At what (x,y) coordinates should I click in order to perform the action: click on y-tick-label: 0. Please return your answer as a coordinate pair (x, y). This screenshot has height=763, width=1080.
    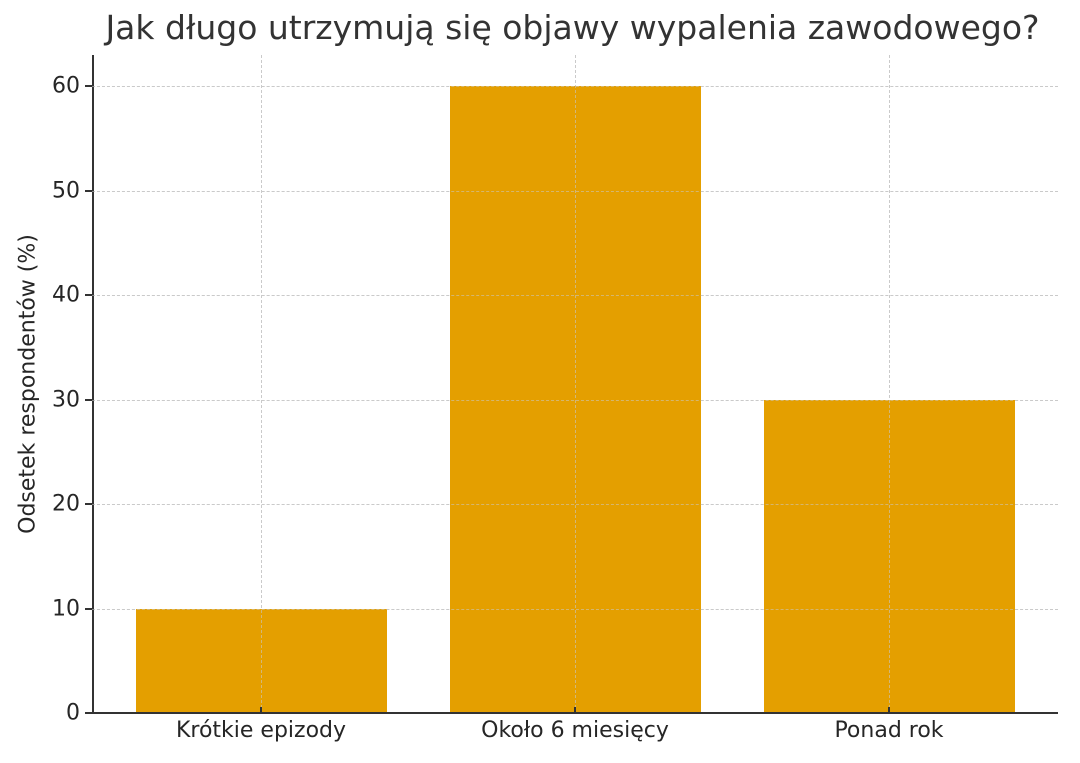
    Looking at the image, I should click on (73, 713).